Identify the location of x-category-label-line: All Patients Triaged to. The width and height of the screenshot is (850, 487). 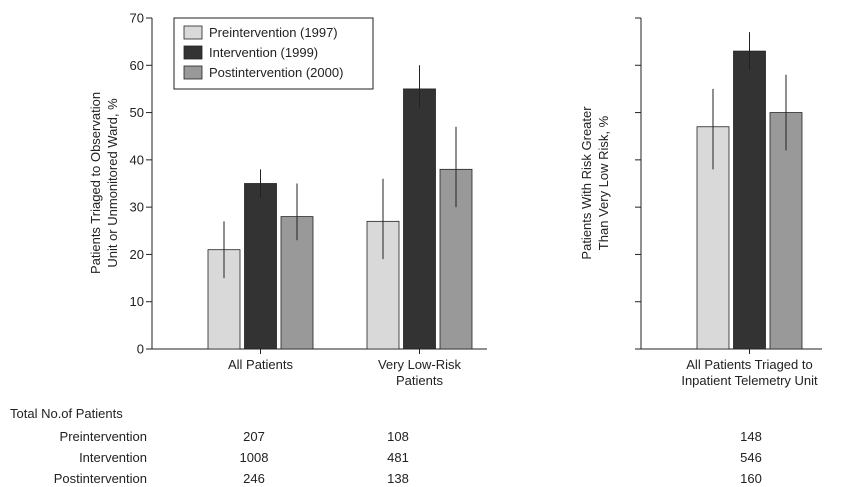
(749, 364).